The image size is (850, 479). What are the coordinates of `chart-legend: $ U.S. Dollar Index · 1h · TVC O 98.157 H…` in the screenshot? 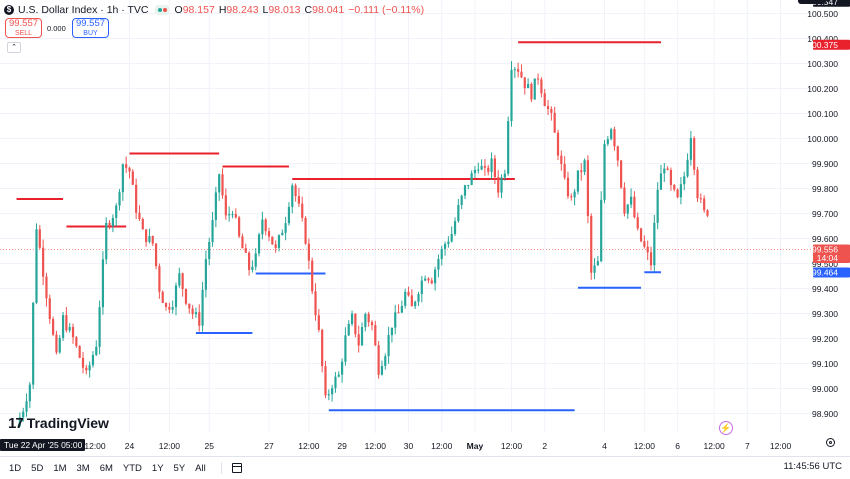 It's located at (214, 10).